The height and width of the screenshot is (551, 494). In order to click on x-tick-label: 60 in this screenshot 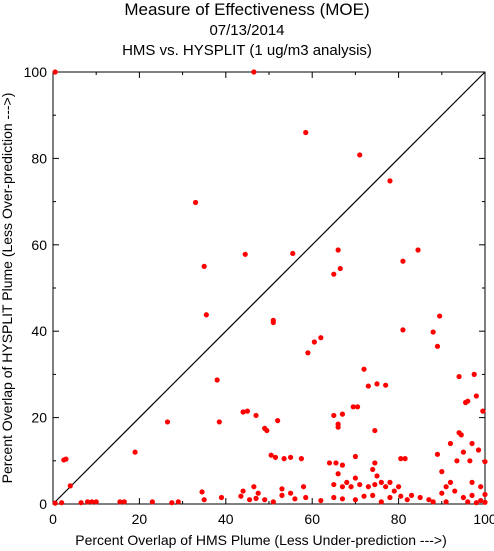, I will do `click(312, 519)`.